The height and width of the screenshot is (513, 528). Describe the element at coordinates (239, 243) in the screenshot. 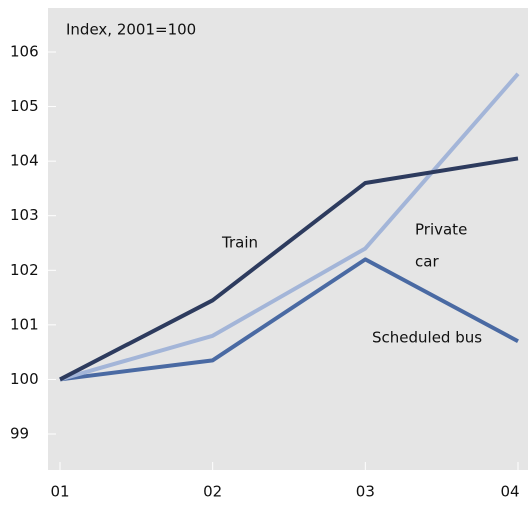

I see `line-label: Train` at that location.